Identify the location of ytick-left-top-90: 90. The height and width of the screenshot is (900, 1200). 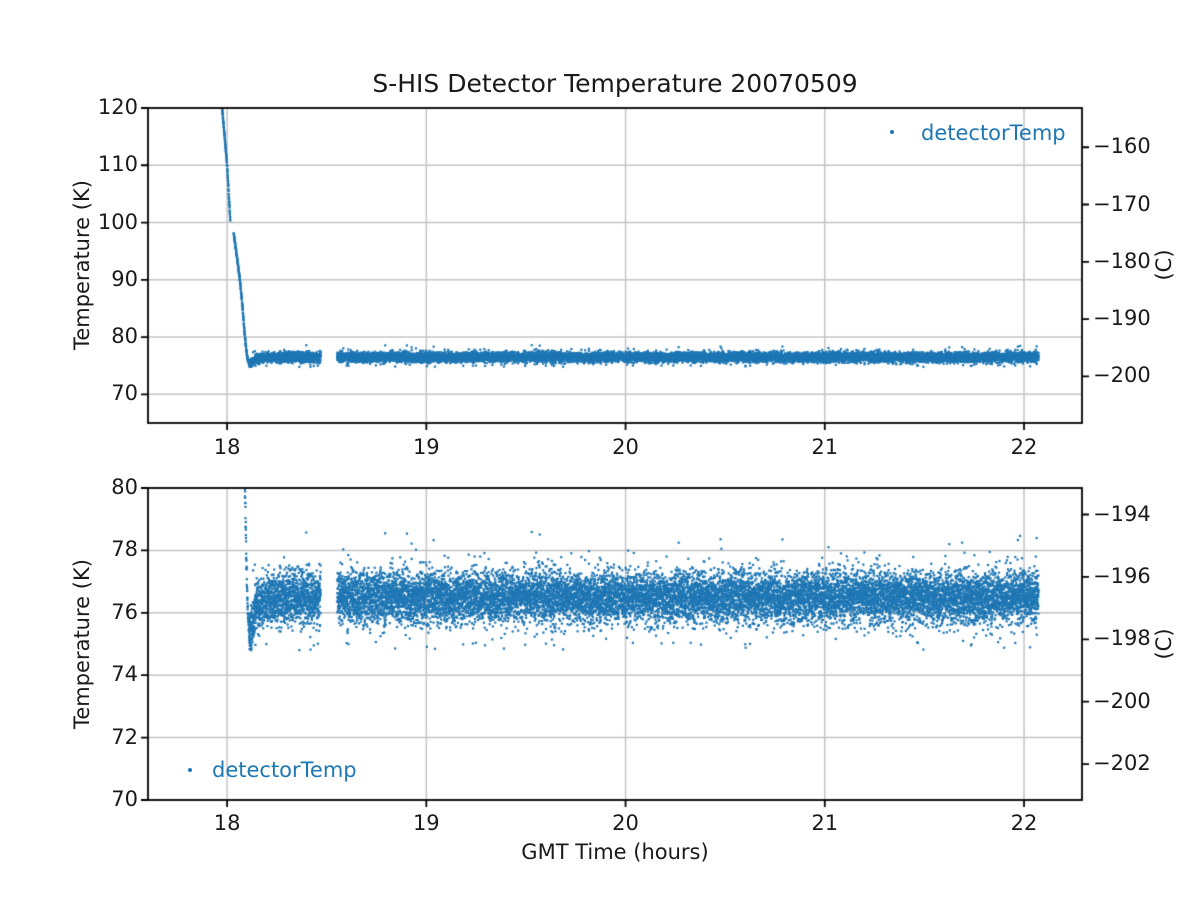
(124, 278).